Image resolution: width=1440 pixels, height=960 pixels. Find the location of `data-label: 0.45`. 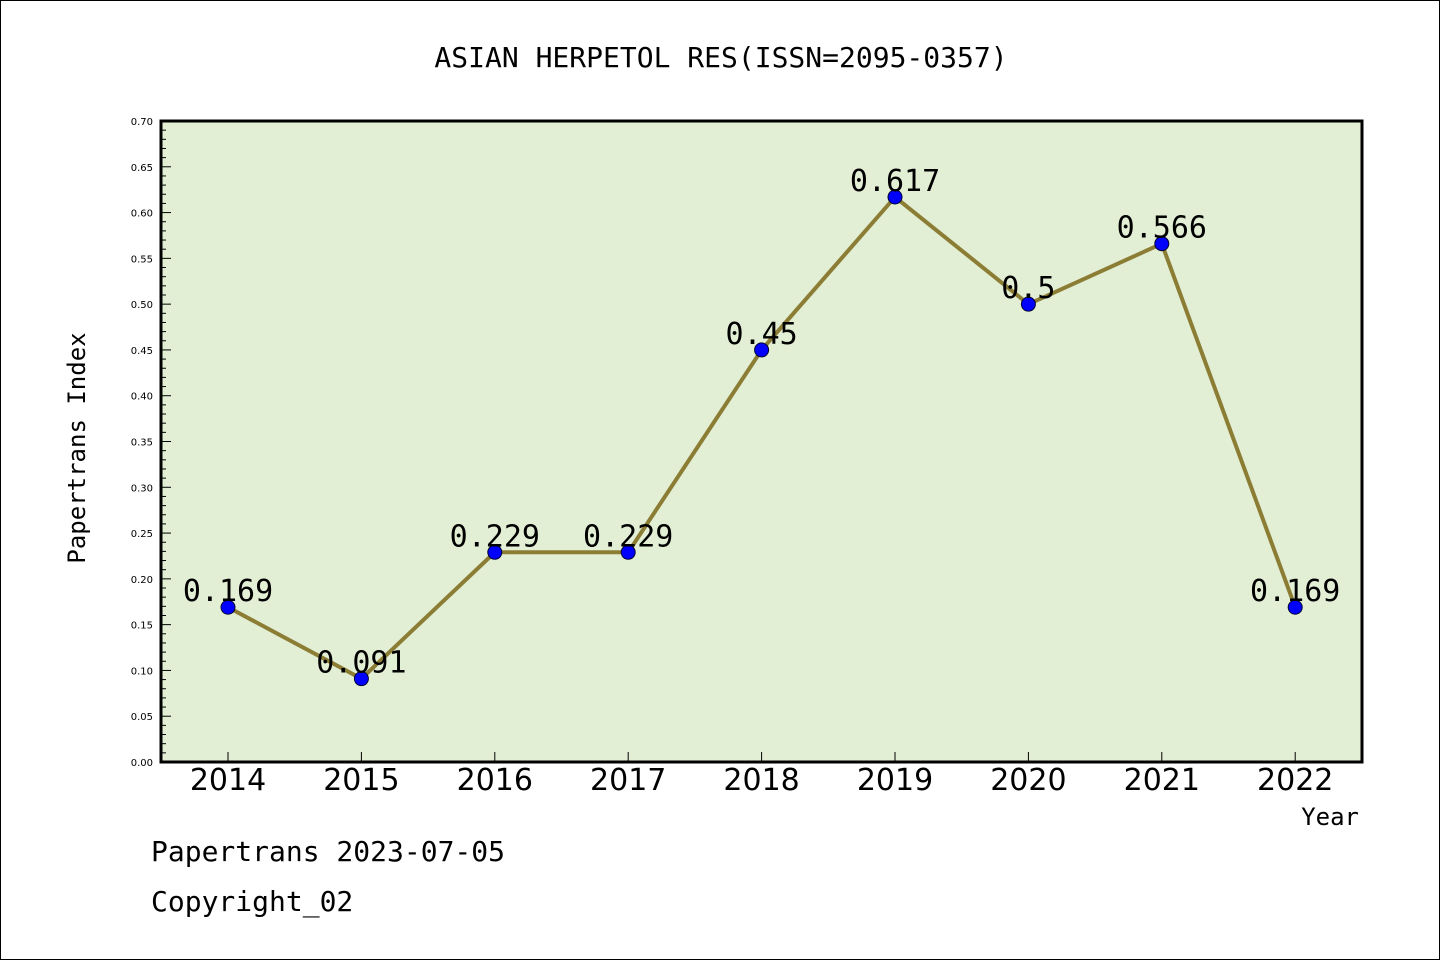

data-label: 0.45 is located at coordinates (761, 334).